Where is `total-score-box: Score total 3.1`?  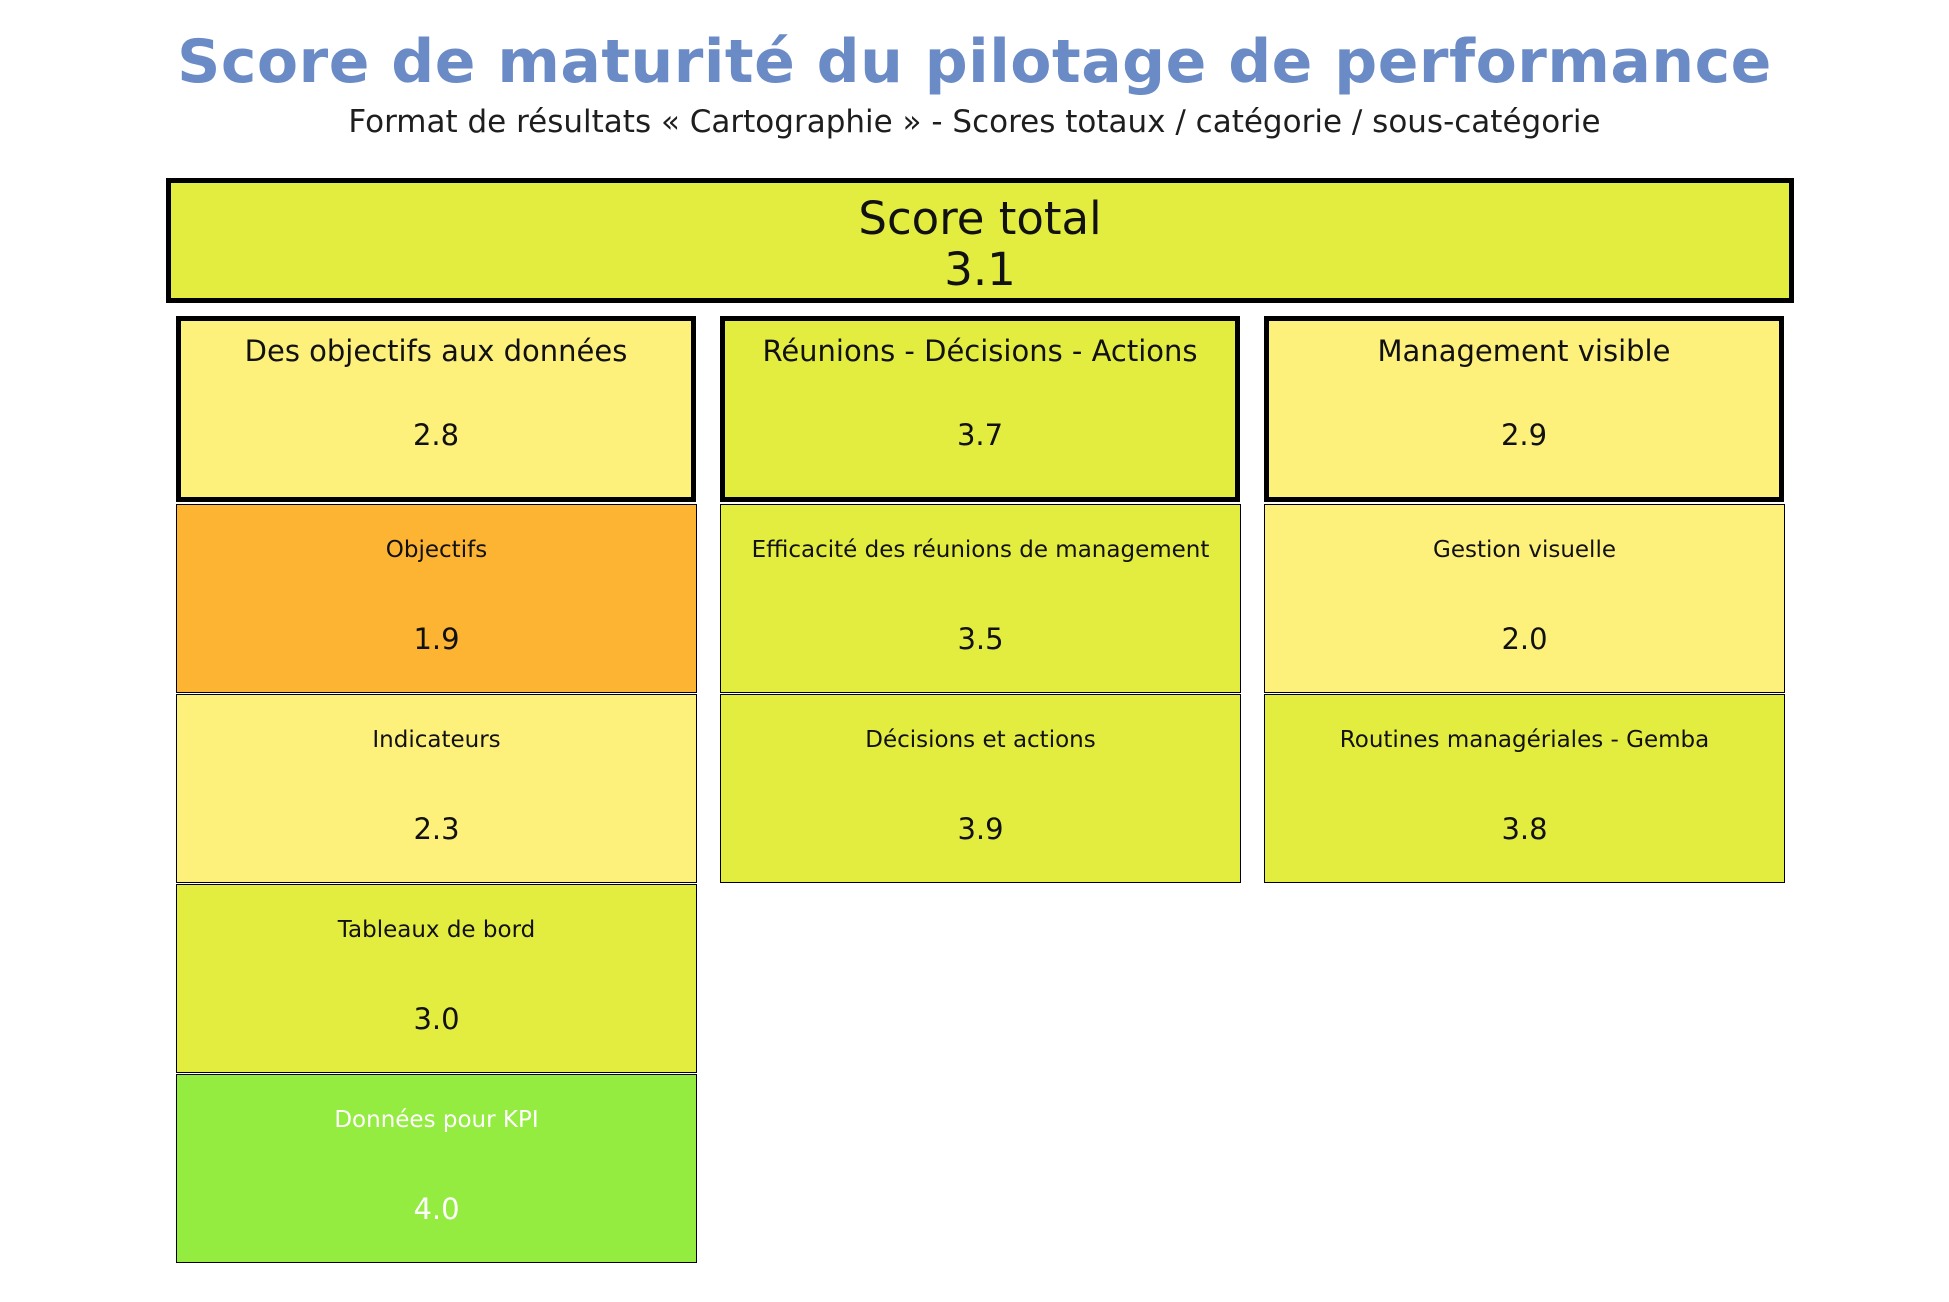 total-score-box: Score total 3.1 is located at coordinates (980, 240).